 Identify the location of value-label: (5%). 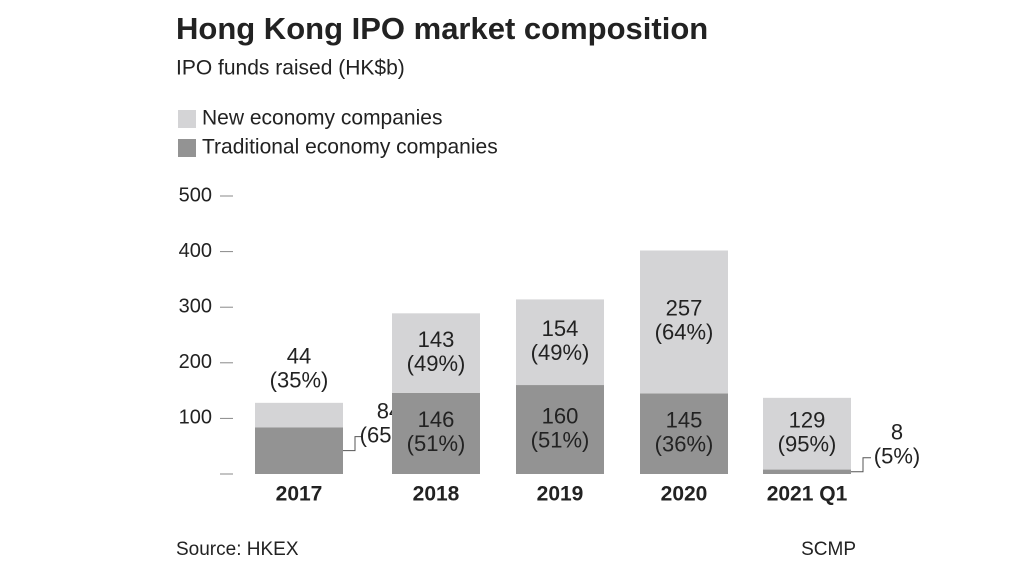
(897, 456).